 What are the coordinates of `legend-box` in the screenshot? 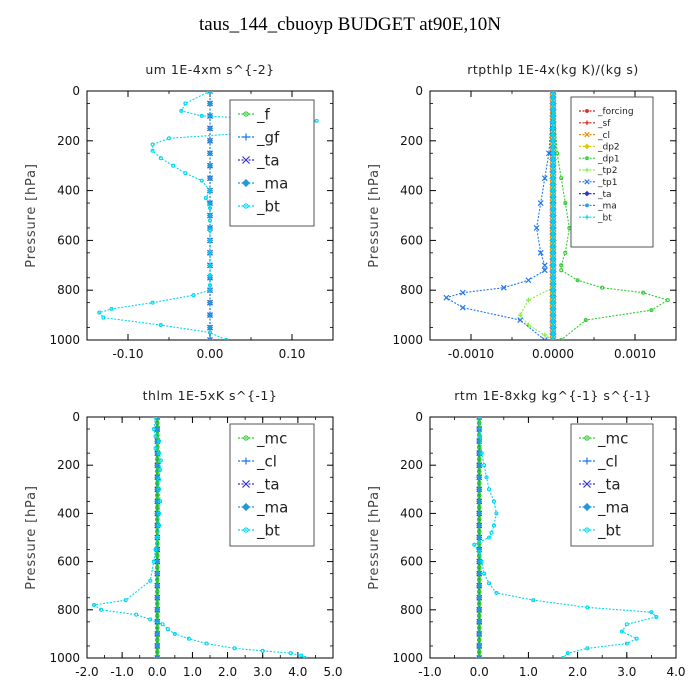 It's located at (272, 485).